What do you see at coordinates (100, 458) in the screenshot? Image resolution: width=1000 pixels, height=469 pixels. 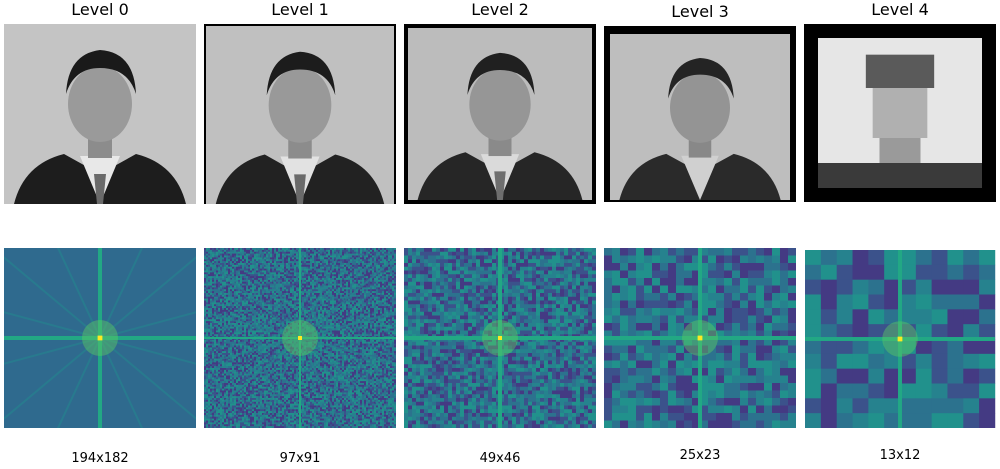 I see `level-0-size-label: 194x182` at bounding box center [100, 458].